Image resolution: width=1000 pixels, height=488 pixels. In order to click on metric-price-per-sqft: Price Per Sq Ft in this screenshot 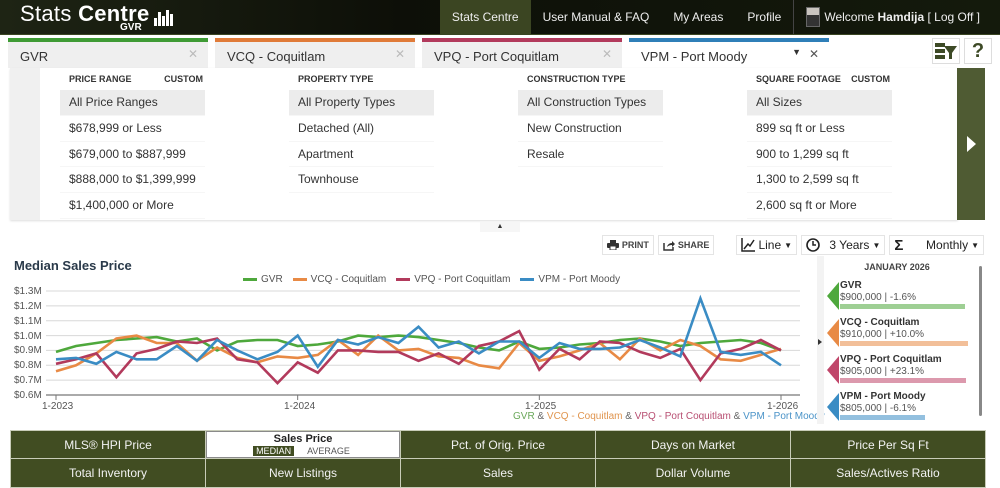, I will do `click(888, 444)`.